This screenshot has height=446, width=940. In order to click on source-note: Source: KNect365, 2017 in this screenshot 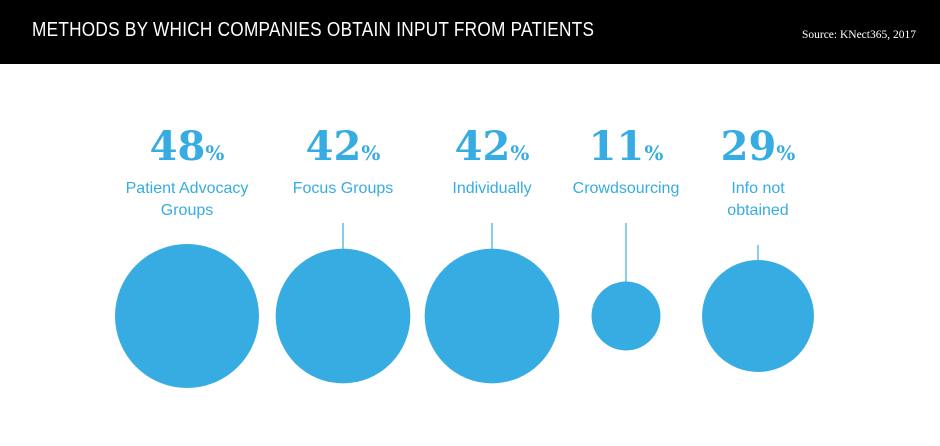, I will do `click(858, 35)`.